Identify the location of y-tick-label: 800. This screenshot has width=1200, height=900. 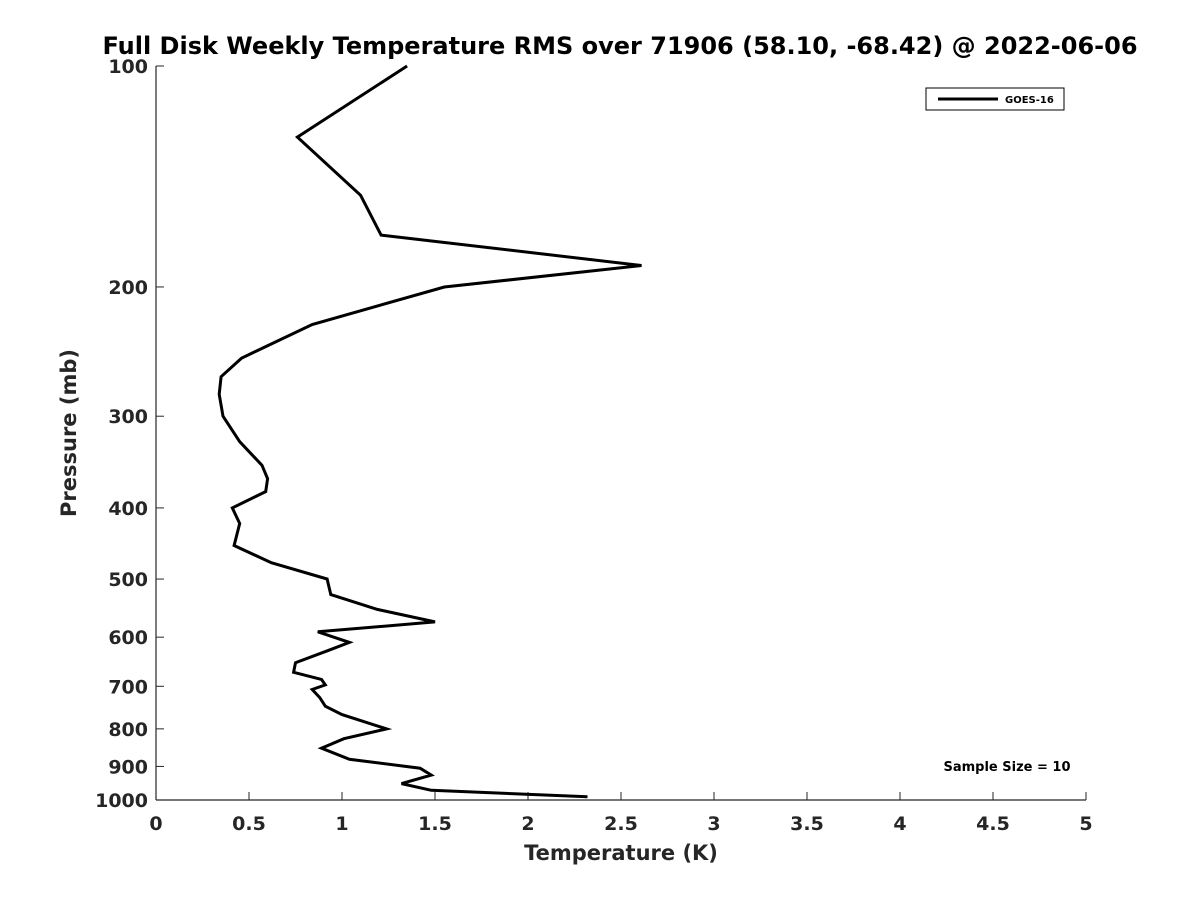
(128, 730).